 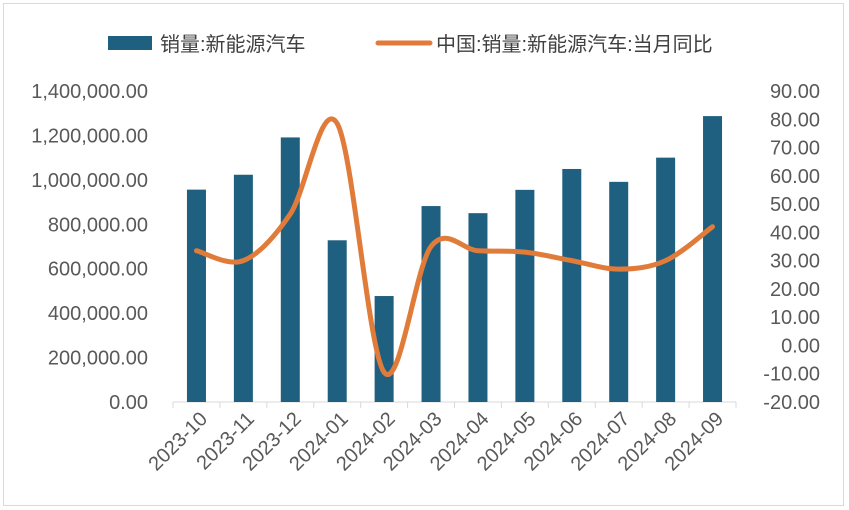 What do you see at coordinates (791, 403) in the screenshot?
I see `right-axis-tick-label: -20.00` at bounding box center [791, 403].